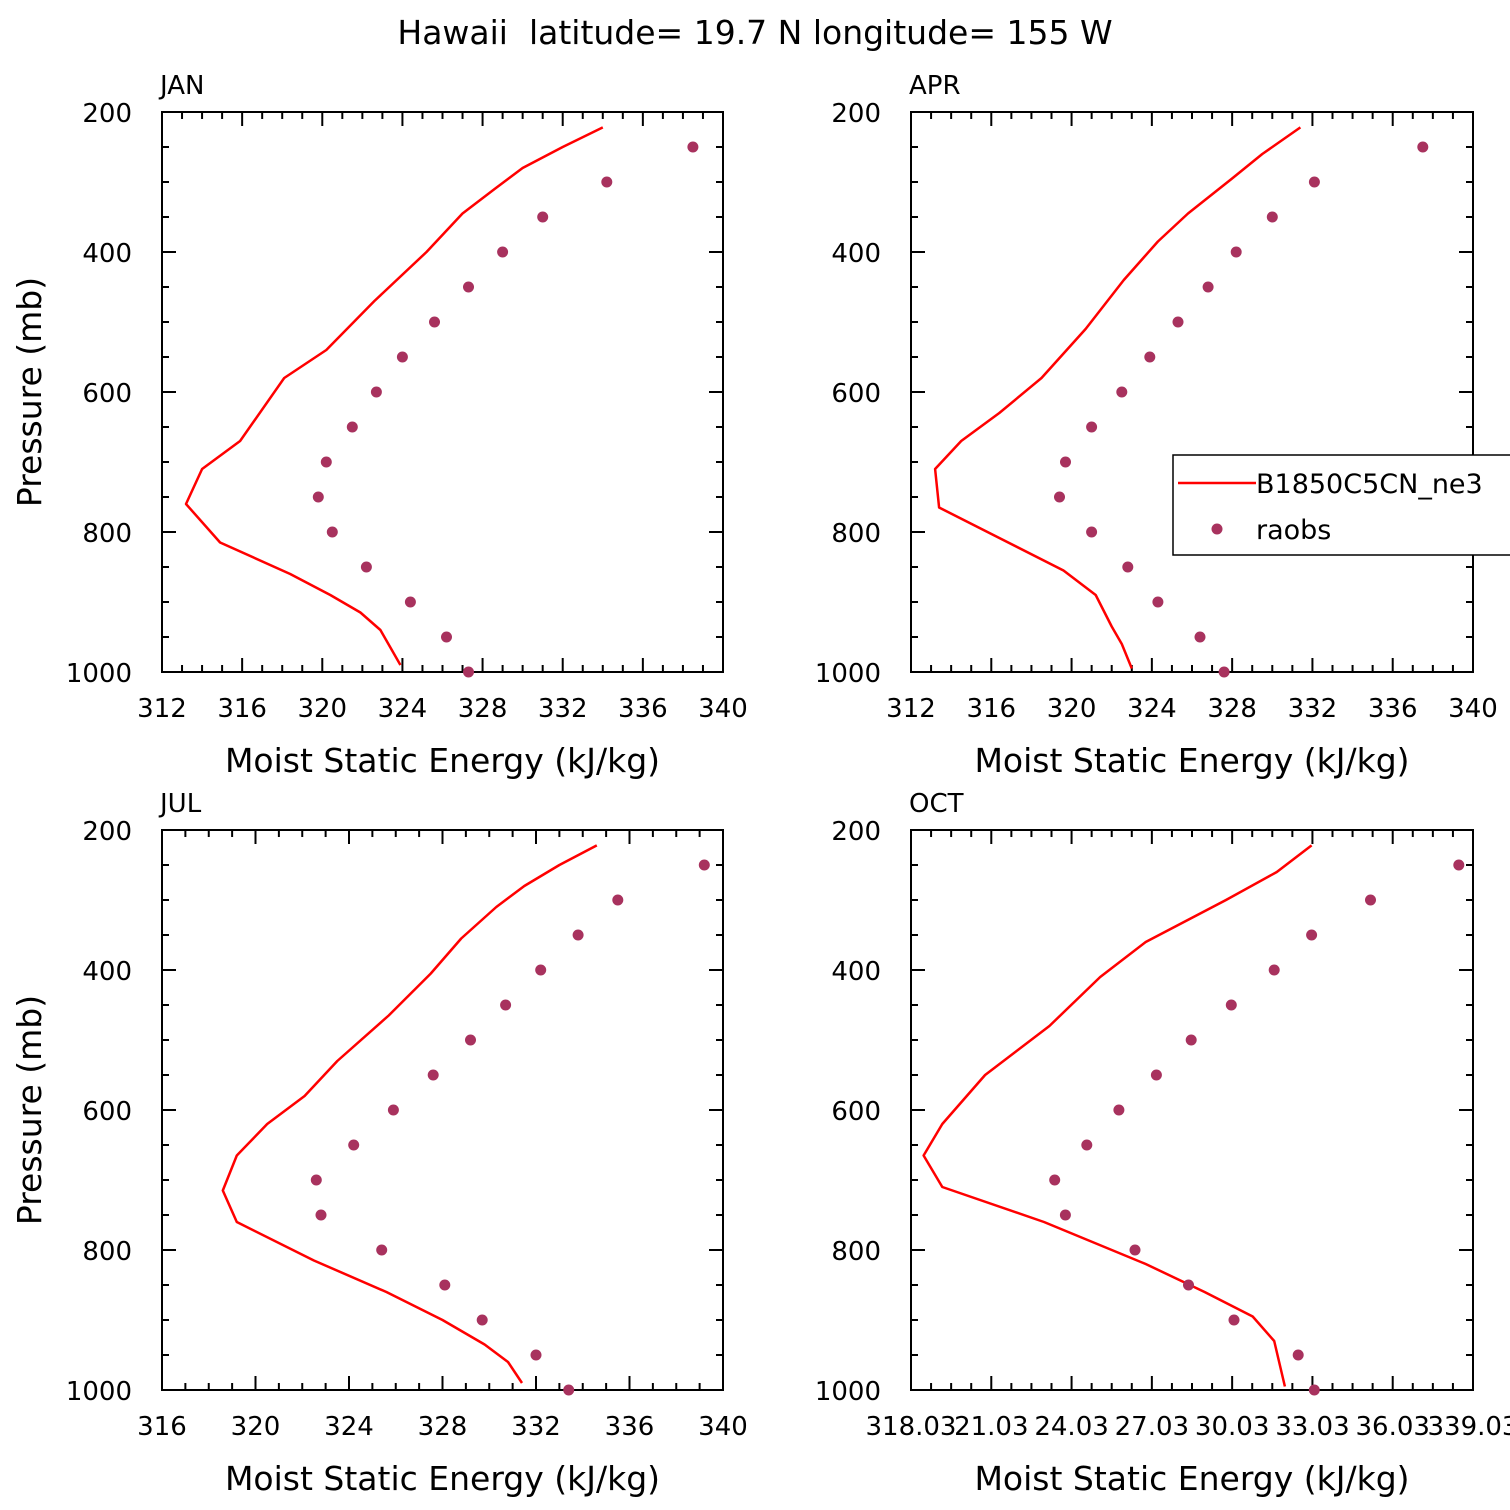 The height and width of the screenshot is (1510, 1510). What do you see at coordinates (1217, 529) in the screenshot?
I see `legend-obs-marker` at bounding box center [1217, 529].